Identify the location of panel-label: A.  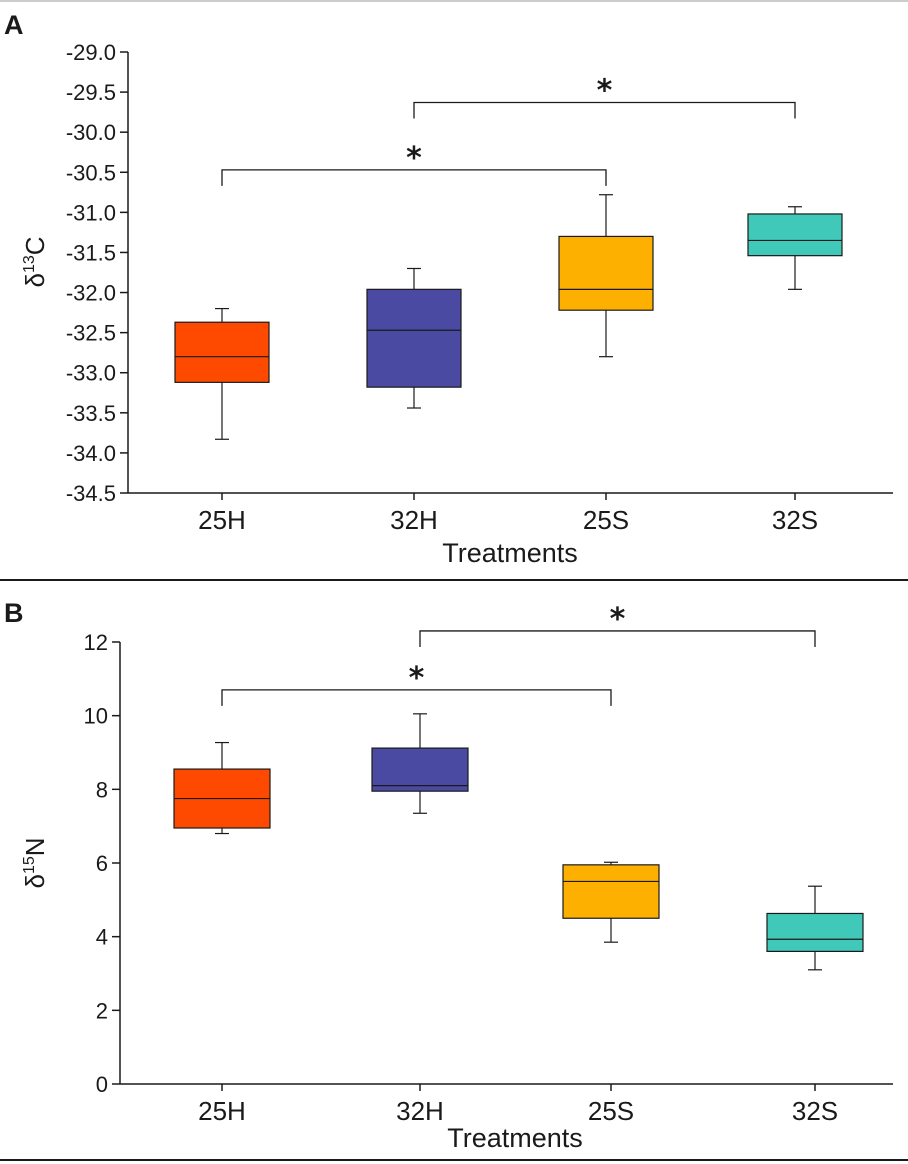
(14, 25).